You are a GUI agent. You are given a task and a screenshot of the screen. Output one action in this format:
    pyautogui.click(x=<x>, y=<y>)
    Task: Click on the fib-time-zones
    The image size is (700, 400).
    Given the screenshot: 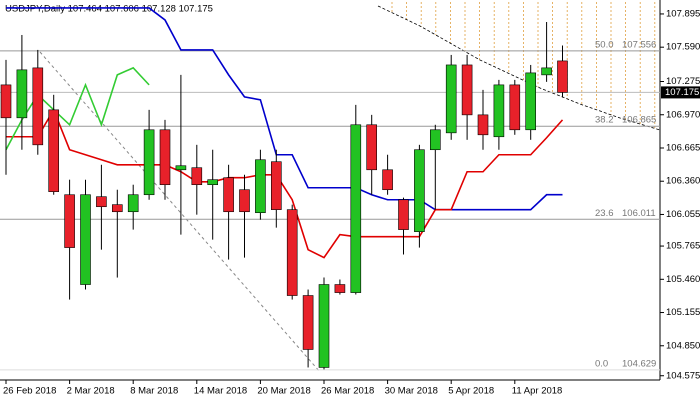 What is the action you would take?
    pyautogui.click(x=523, y=65)
    